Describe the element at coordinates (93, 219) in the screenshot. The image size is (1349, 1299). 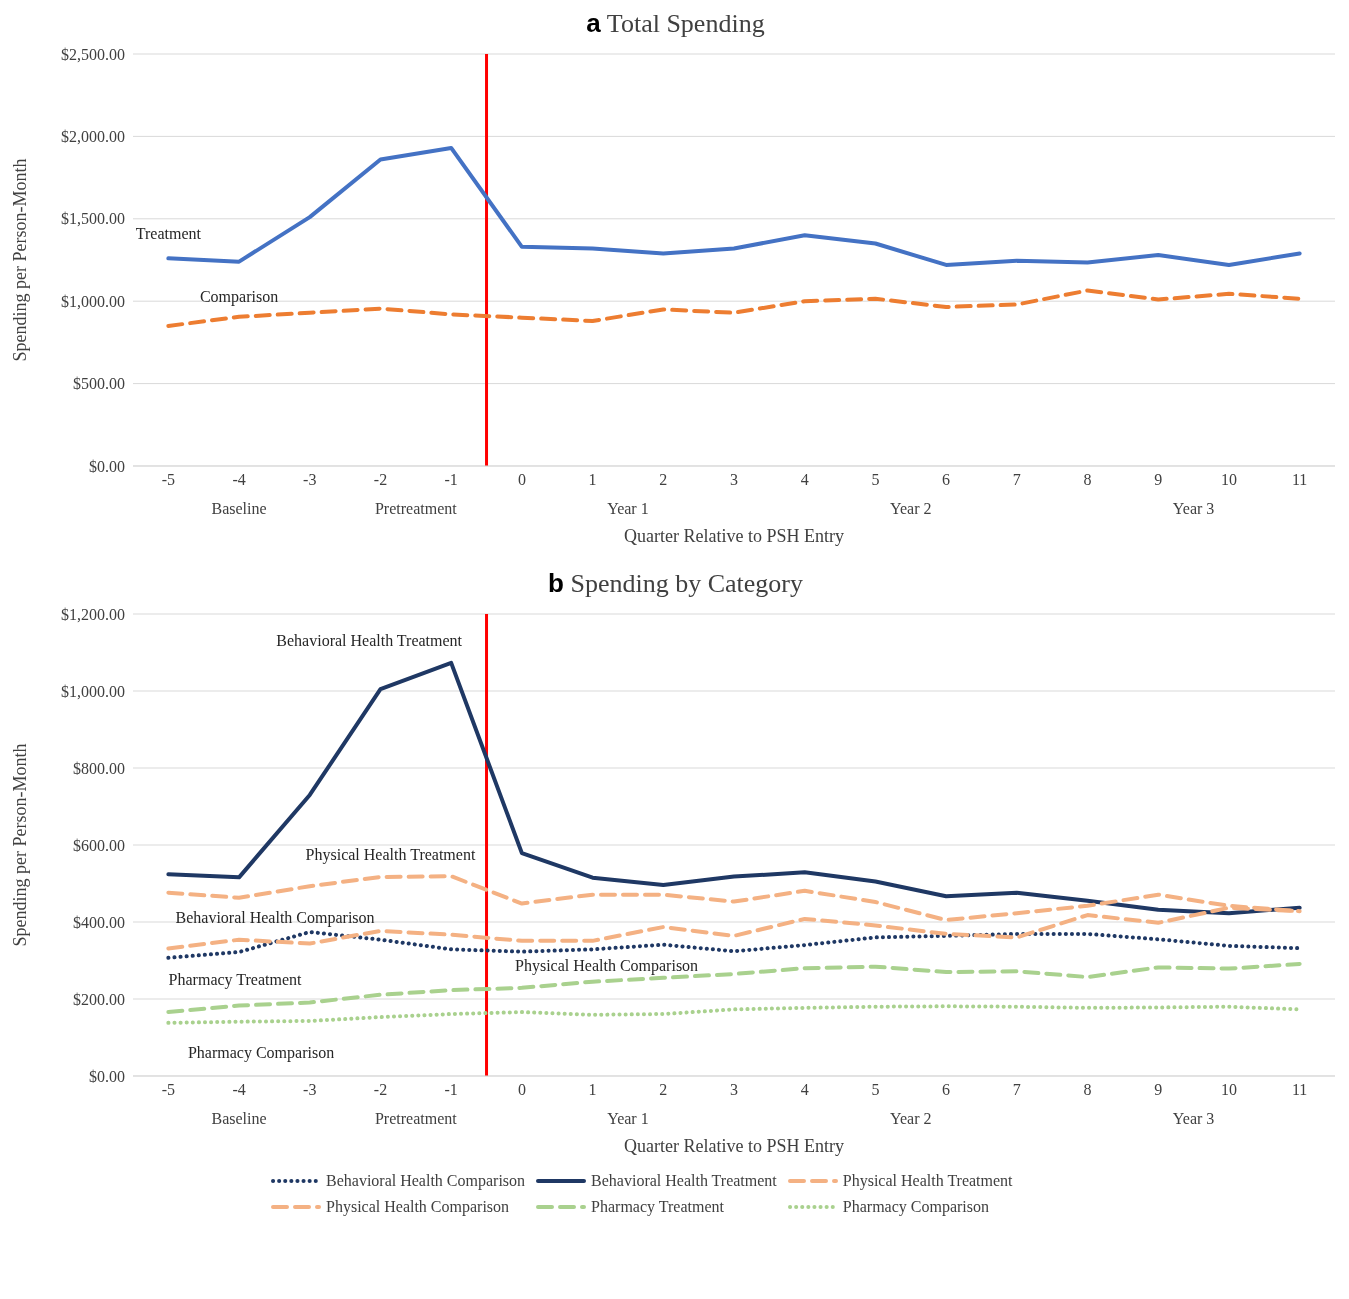
I see `y-tick-label: $1,500.00` at that location.